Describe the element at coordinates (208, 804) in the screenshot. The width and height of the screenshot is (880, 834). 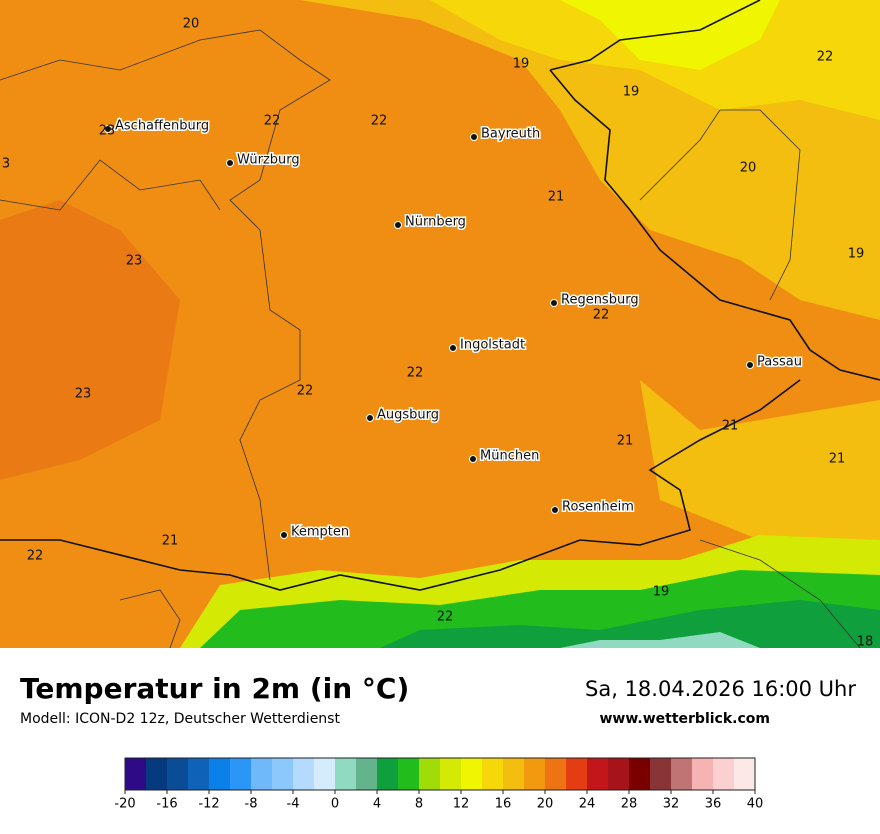
I see `tick-label: -12` at that location.